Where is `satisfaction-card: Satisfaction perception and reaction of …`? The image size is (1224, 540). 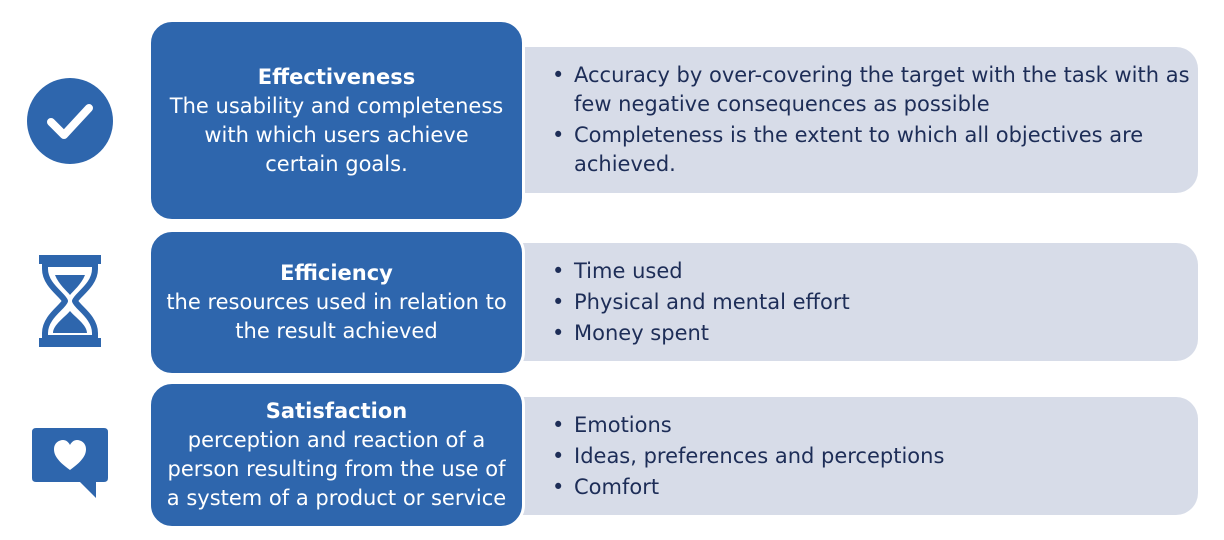 satisfaction-card: Satisfaction perception and reaction of … is located at coordinates (336, 455).